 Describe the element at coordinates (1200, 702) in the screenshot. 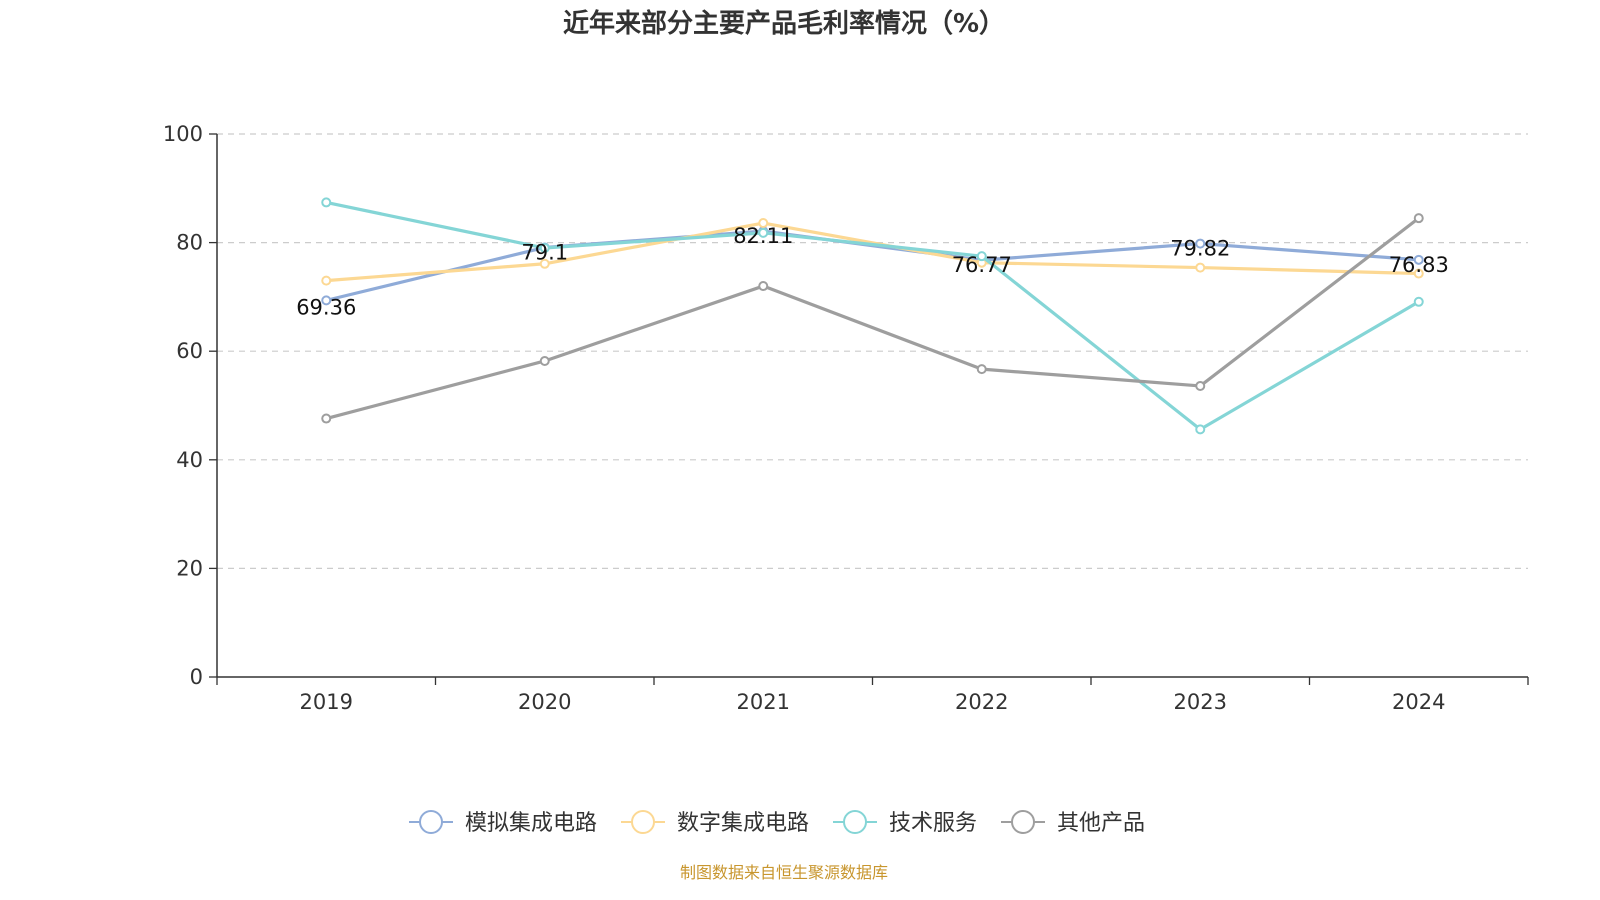

I see `x-tick-label: 2023` at that location.